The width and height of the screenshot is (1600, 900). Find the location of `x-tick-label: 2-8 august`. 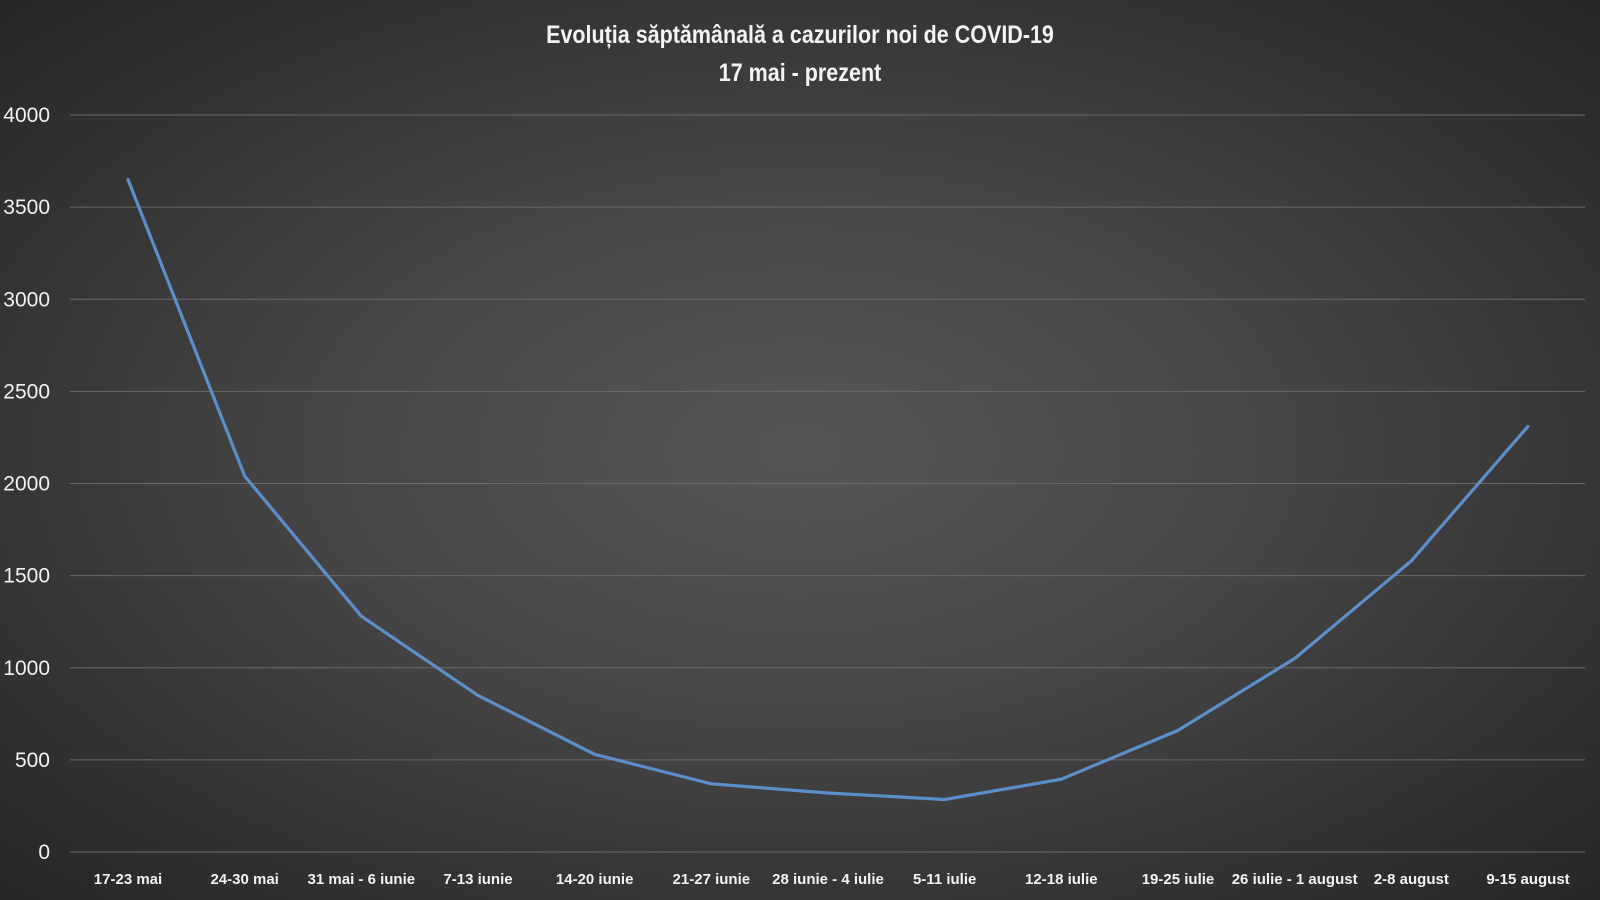

x-tick-label: 2-8 august is located at coordinates (1411, 879).